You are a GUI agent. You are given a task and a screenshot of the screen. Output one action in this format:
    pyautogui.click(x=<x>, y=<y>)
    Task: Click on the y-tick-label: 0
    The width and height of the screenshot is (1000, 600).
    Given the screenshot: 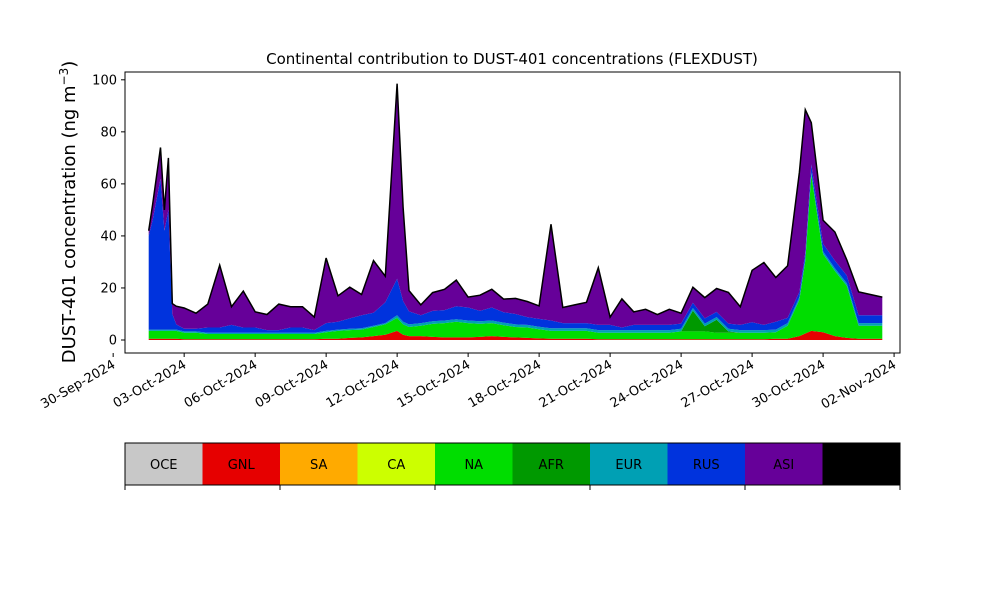 What is the action you would take?
    pyautogui.click(x=113, y=340)
    